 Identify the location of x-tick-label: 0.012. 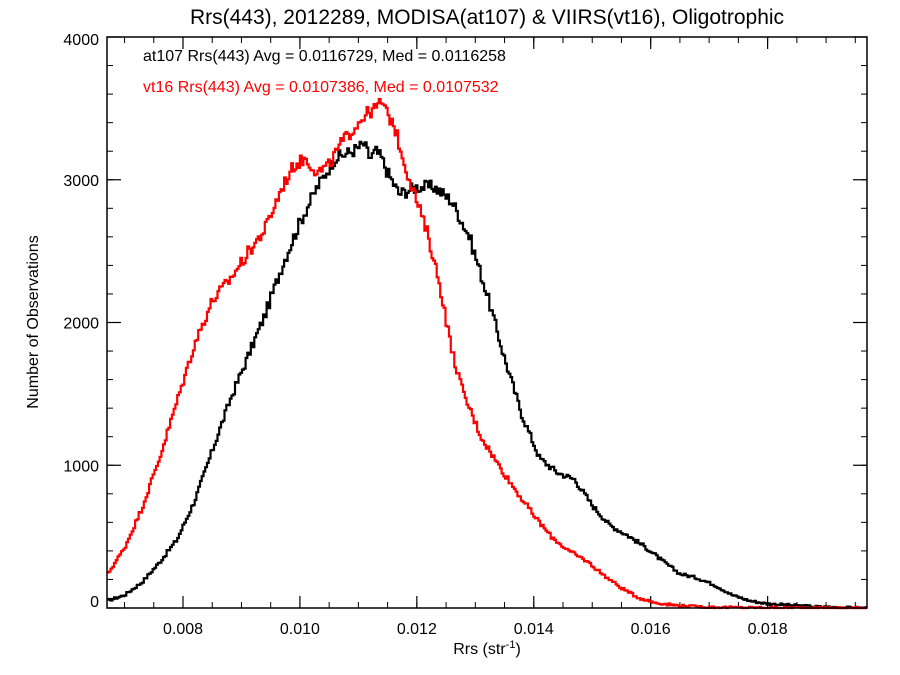
(417, 629).